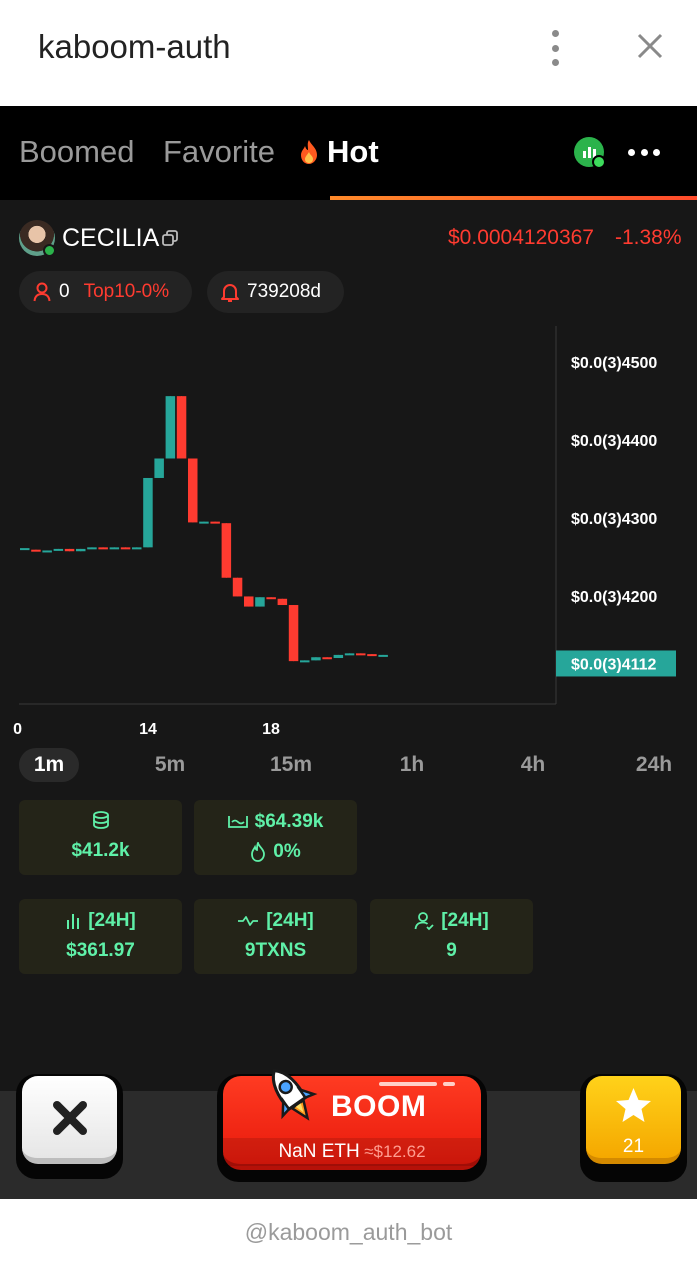 This screenshot has width=697, height=1270. What do you see at coordinates (284, 291) in the screenshot?
I see `token-age: 739208d` at bounding box center [284, 291].